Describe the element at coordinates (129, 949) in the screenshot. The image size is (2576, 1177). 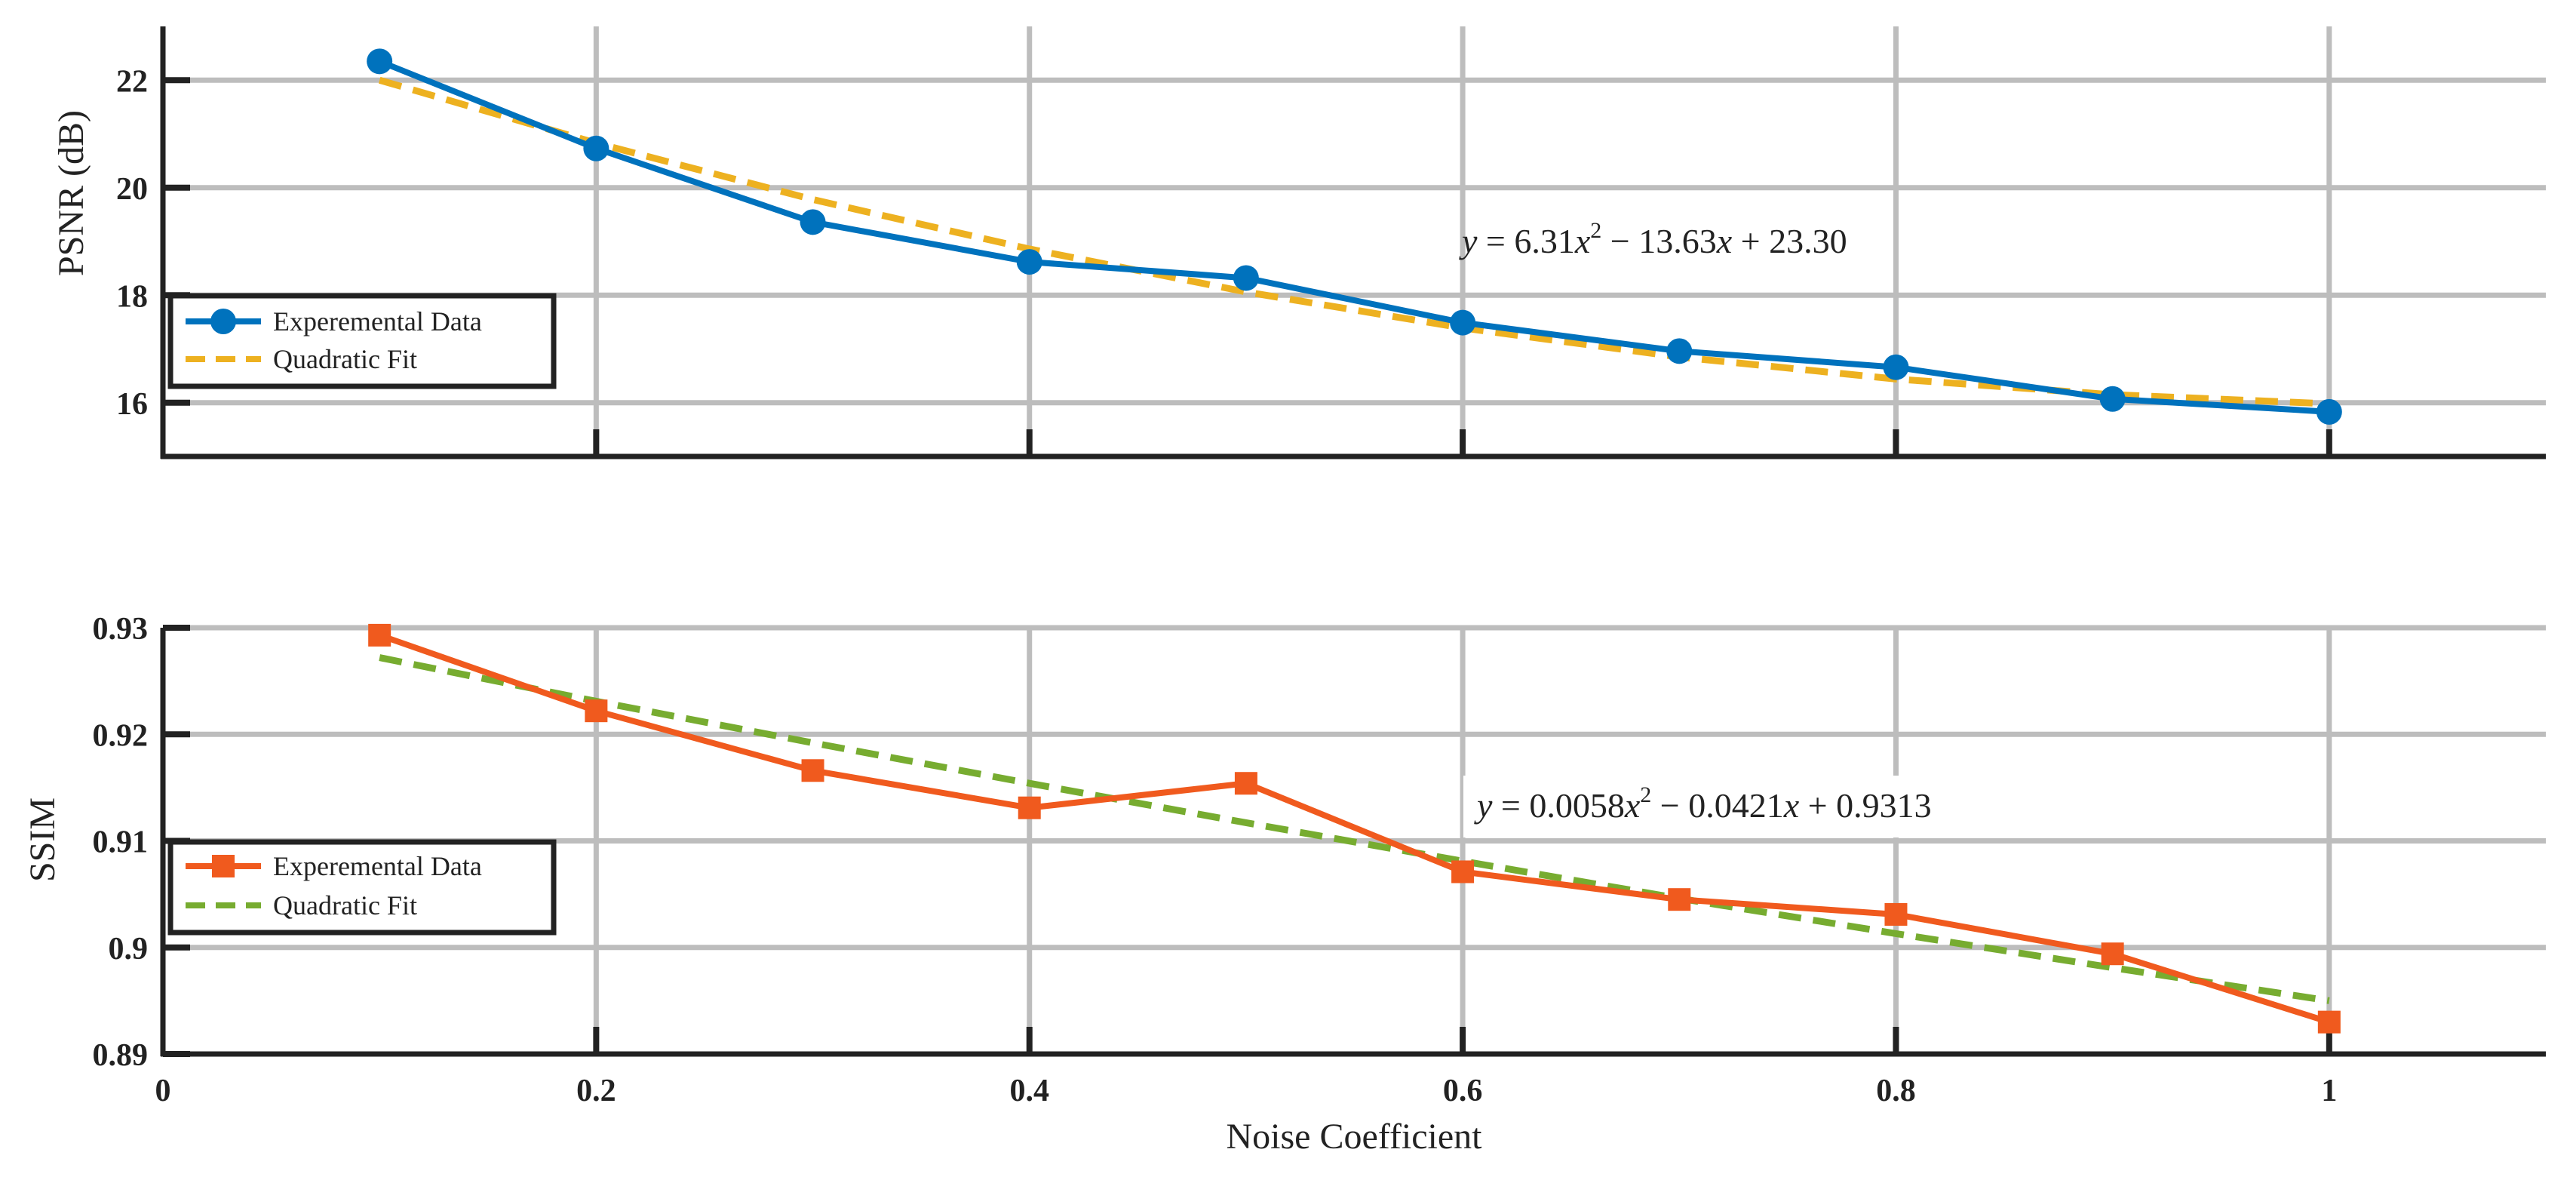
I see `ssim-ytick-label: 0.9` at that location.